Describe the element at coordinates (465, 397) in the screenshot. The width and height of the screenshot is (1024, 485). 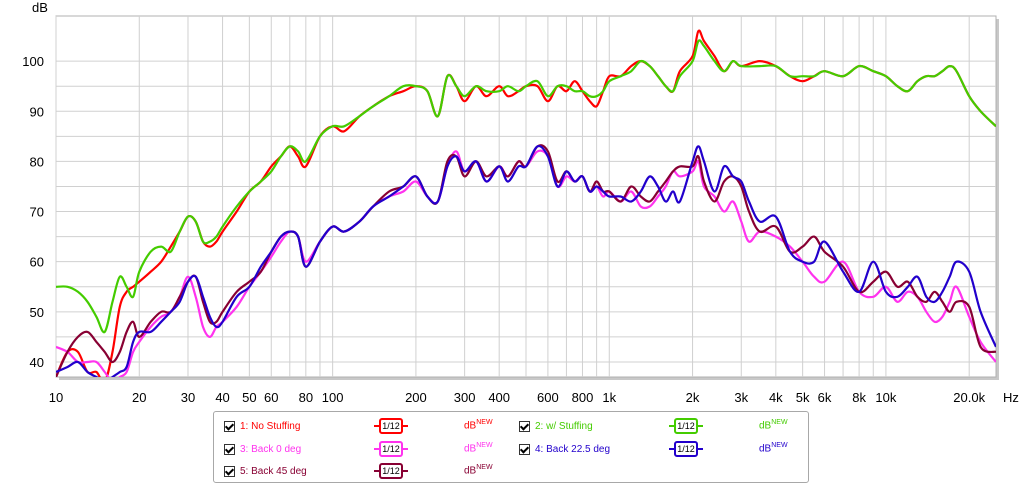
I see `x-tick-label: 300` at that location.